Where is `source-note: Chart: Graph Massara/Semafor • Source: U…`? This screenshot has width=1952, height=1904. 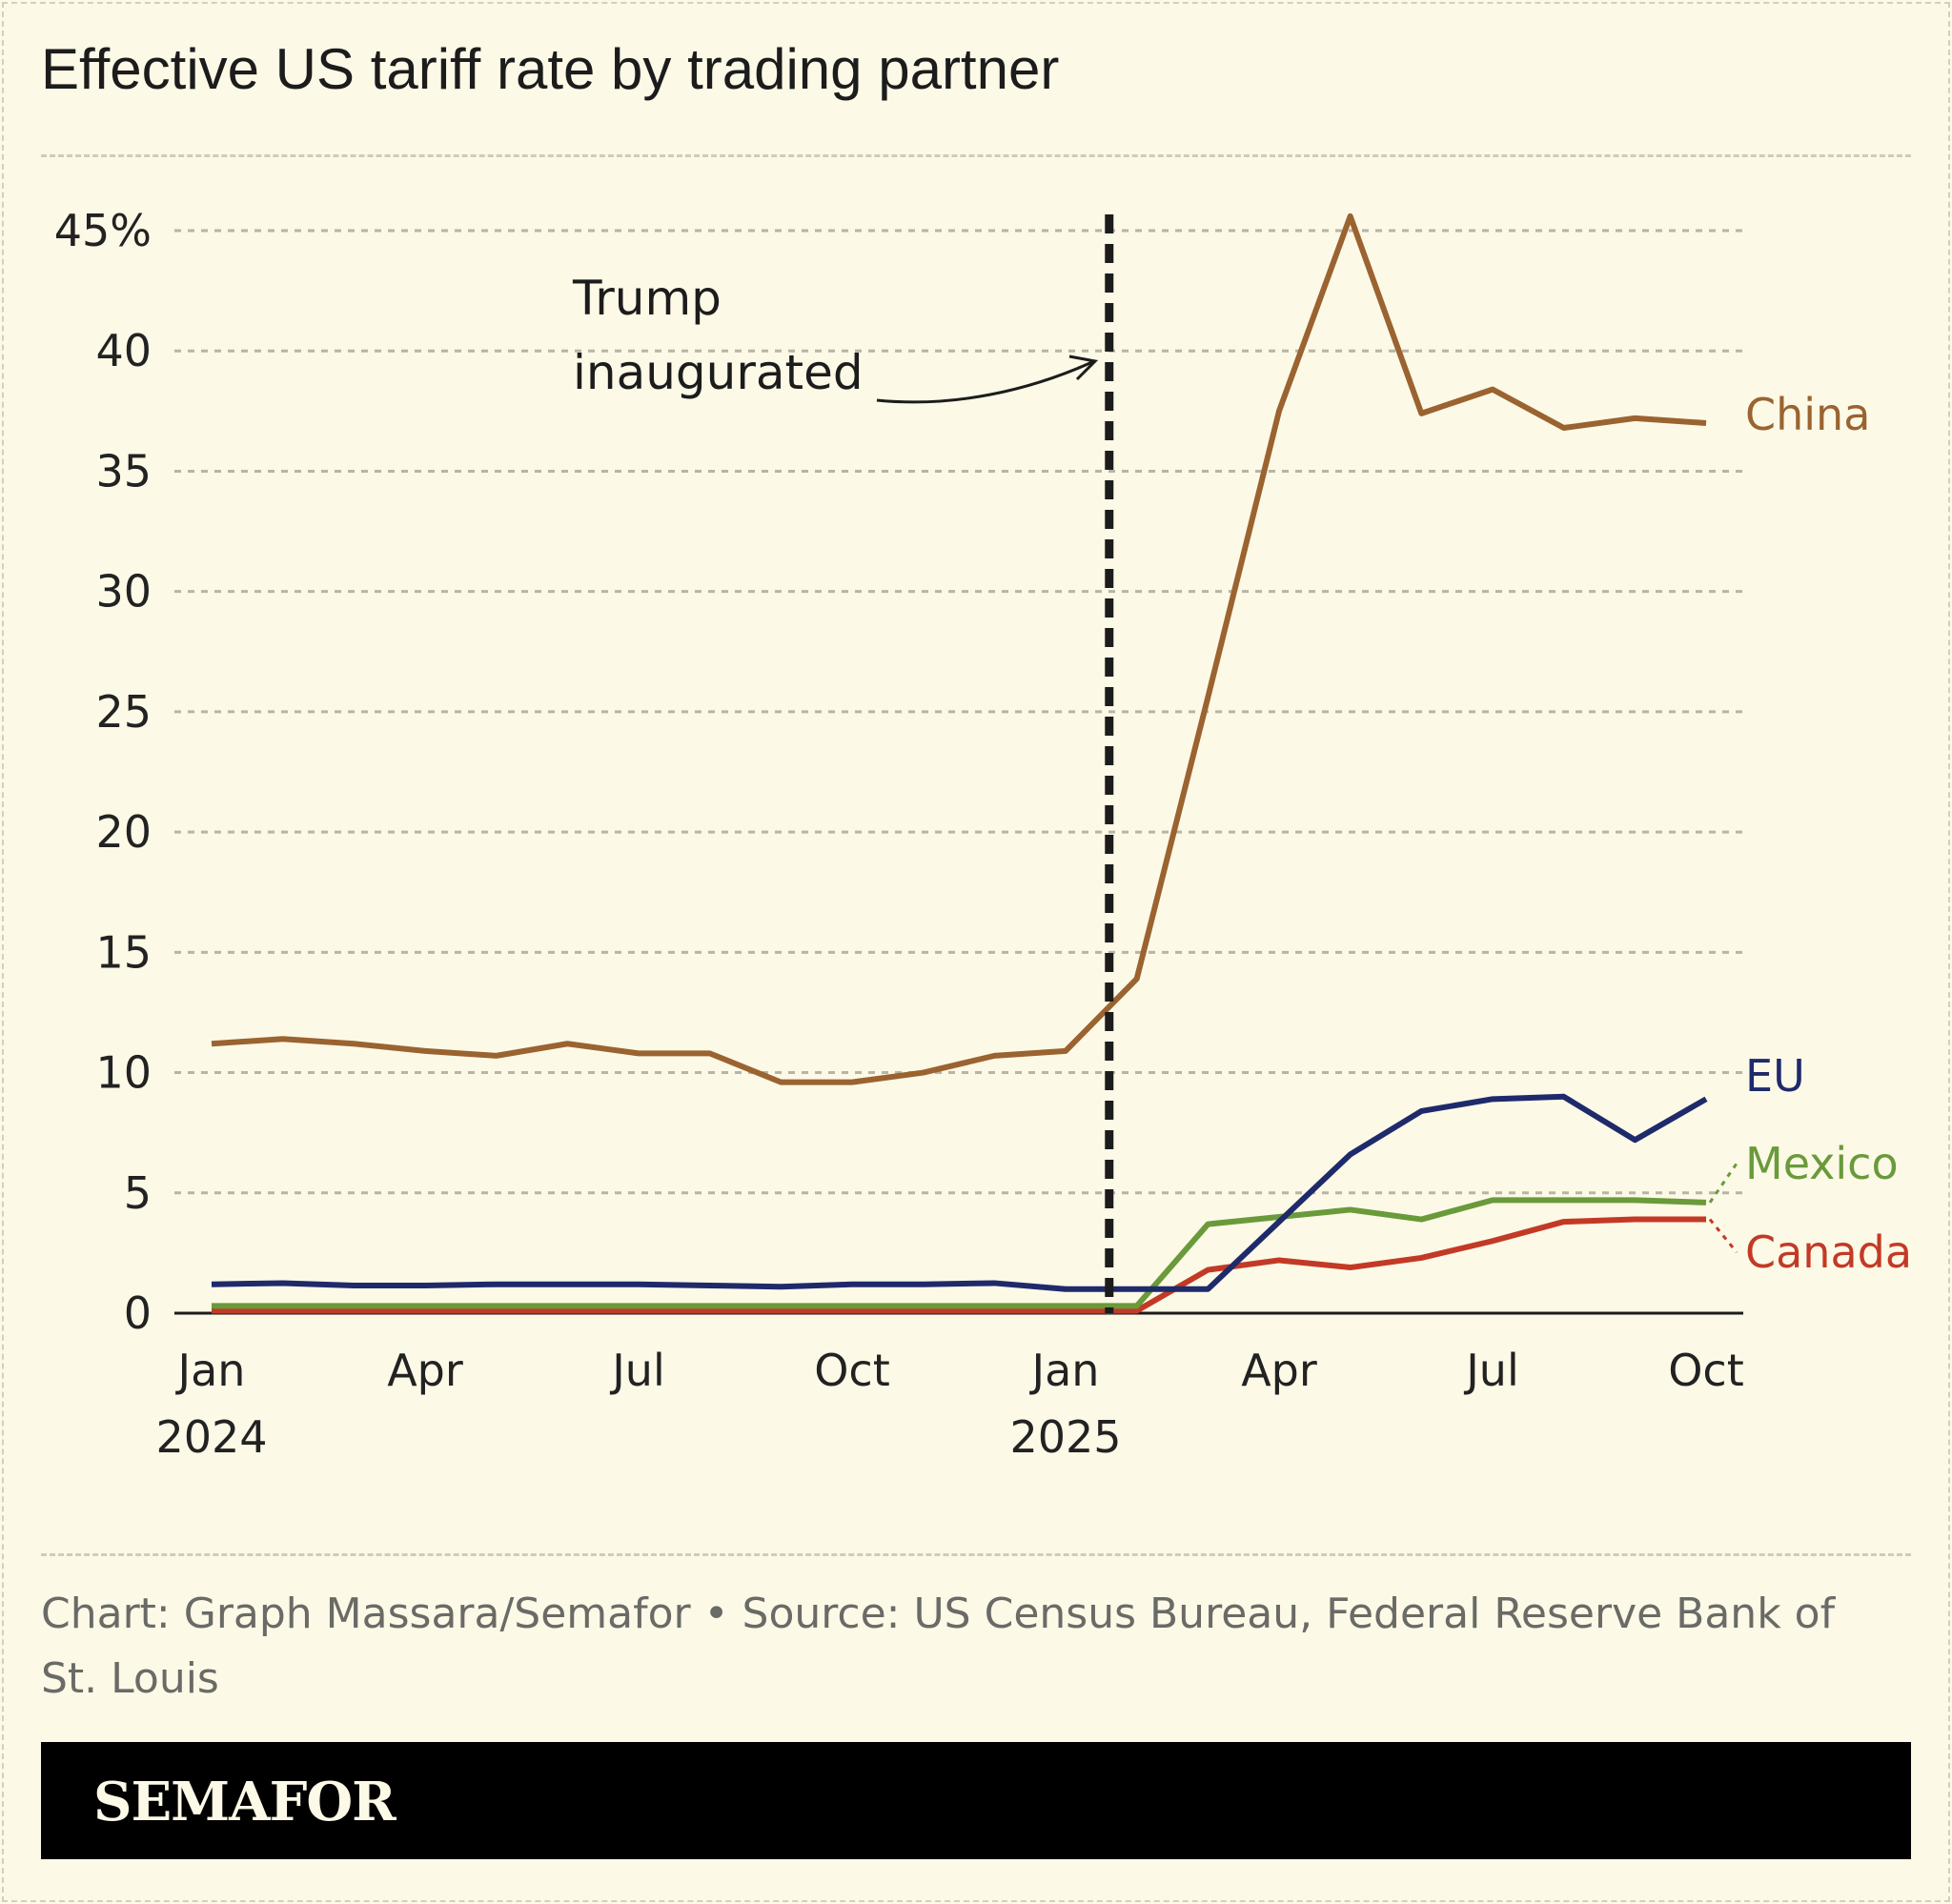
source-note: Chart: Graph Massara/Semafor • Source: U… is located at coordinates (939, 1646).